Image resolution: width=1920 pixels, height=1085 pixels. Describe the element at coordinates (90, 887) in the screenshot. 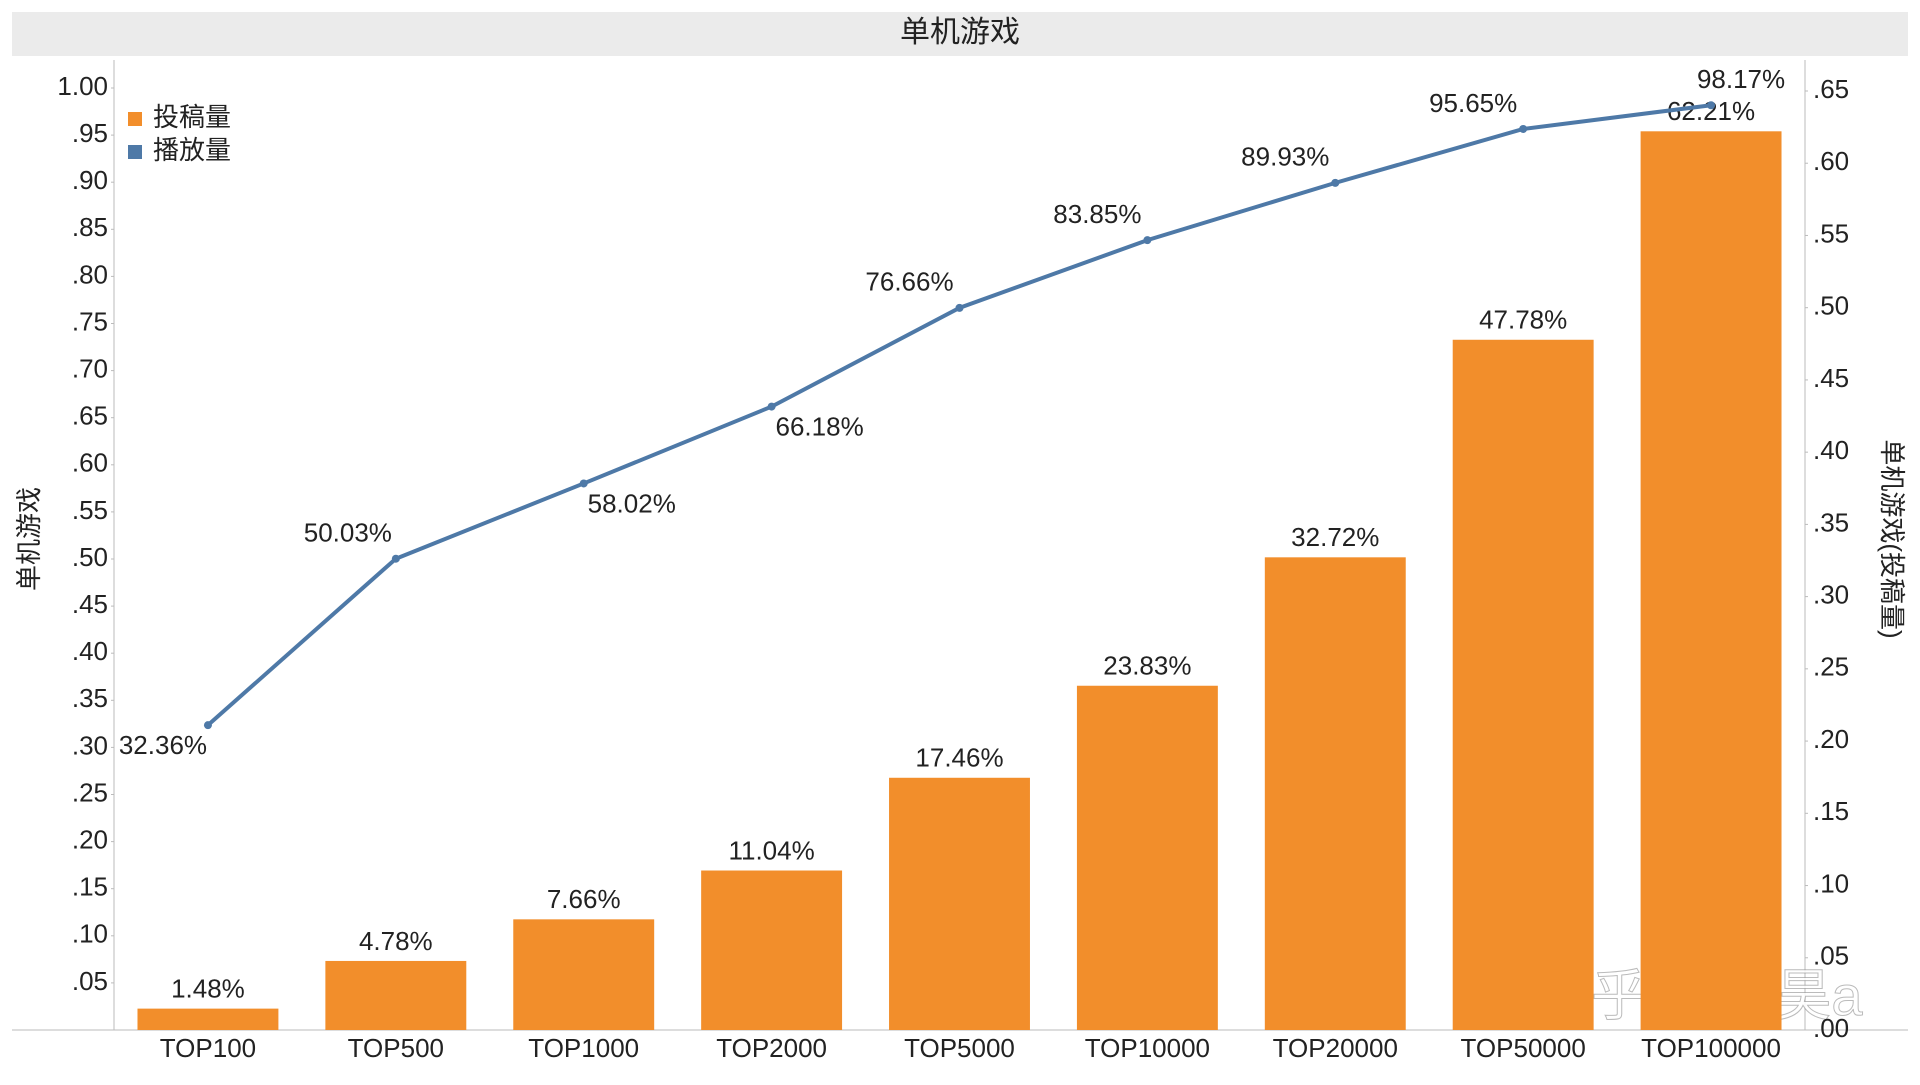

I see `y-tick-label: .15` at that location.